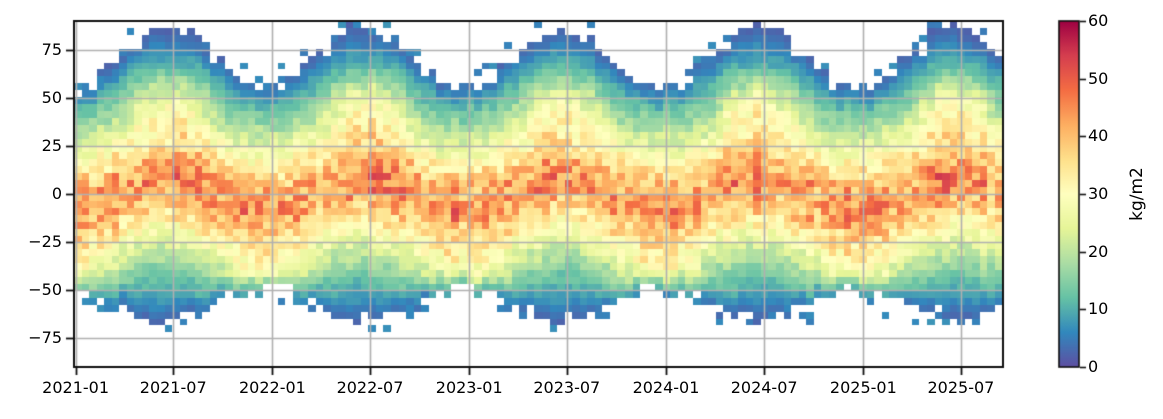 The image size is (1163, 419). What do you see at coordinates (1098, 20) in the screenshot?
I see `colorbar-tick-label: 60` at bounding box center [1098, 20].